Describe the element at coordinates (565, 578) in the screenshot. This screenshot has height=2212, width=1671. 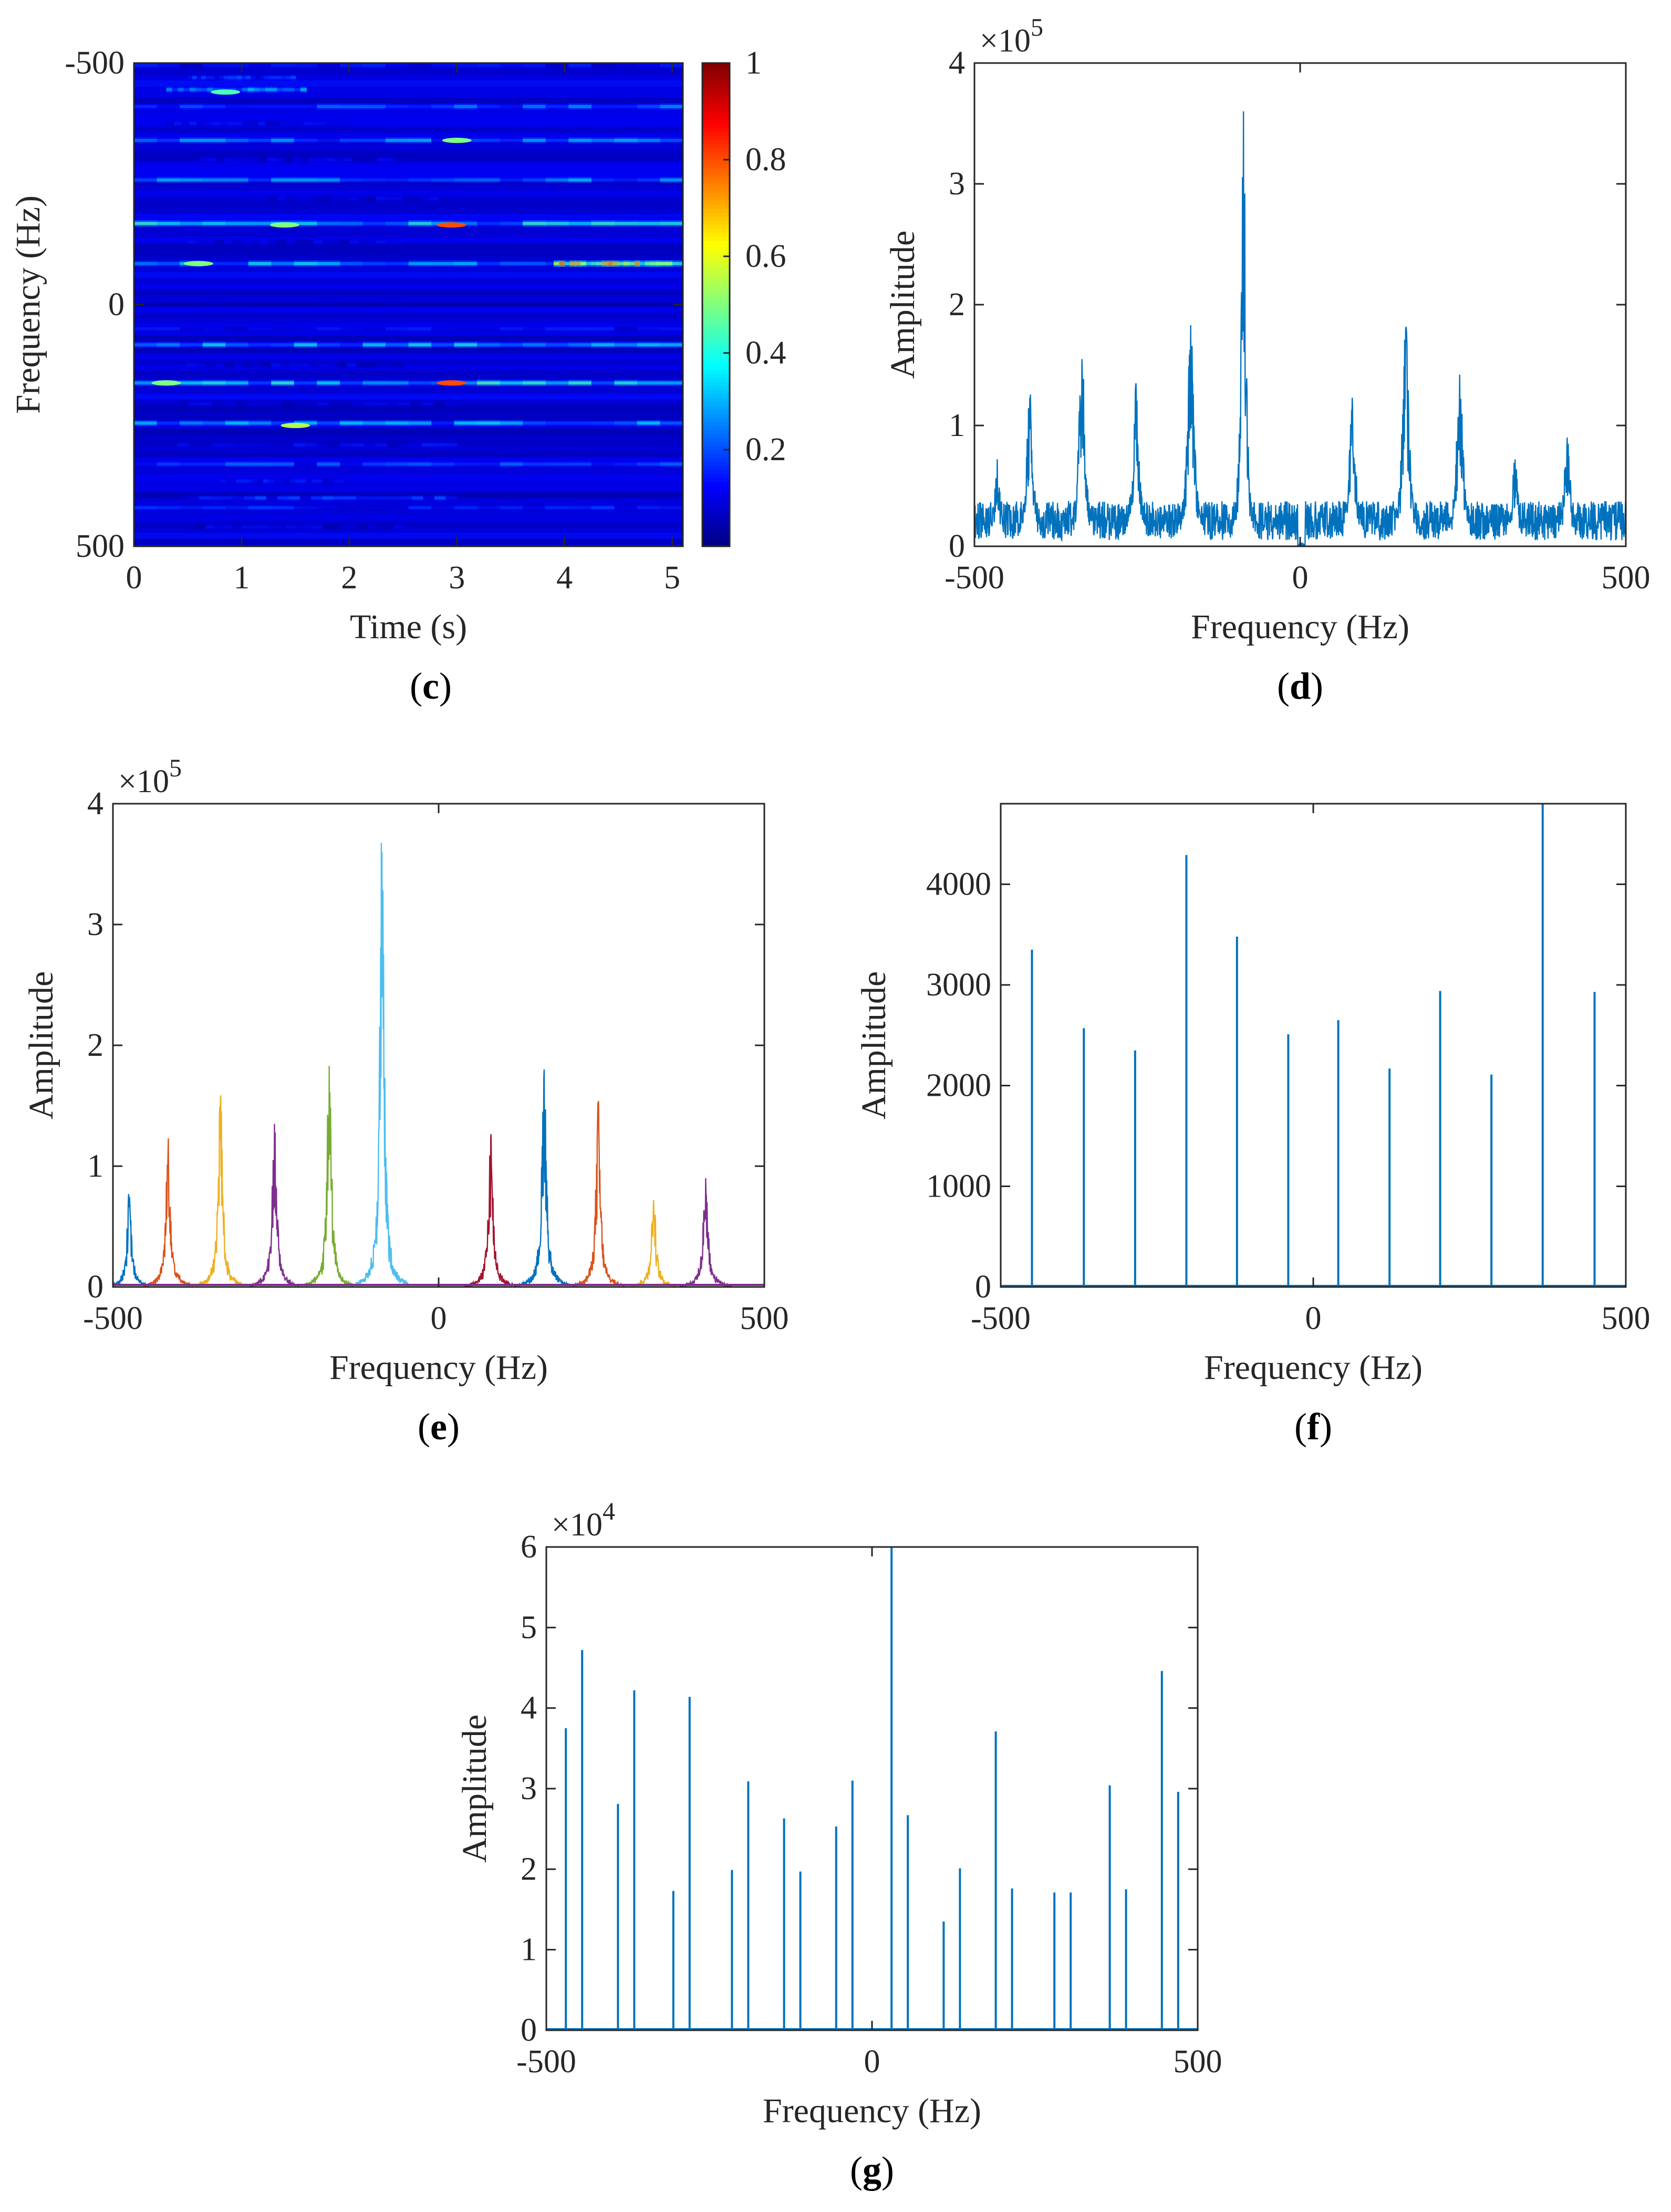
I see `x-tick-label: 4` at that location.